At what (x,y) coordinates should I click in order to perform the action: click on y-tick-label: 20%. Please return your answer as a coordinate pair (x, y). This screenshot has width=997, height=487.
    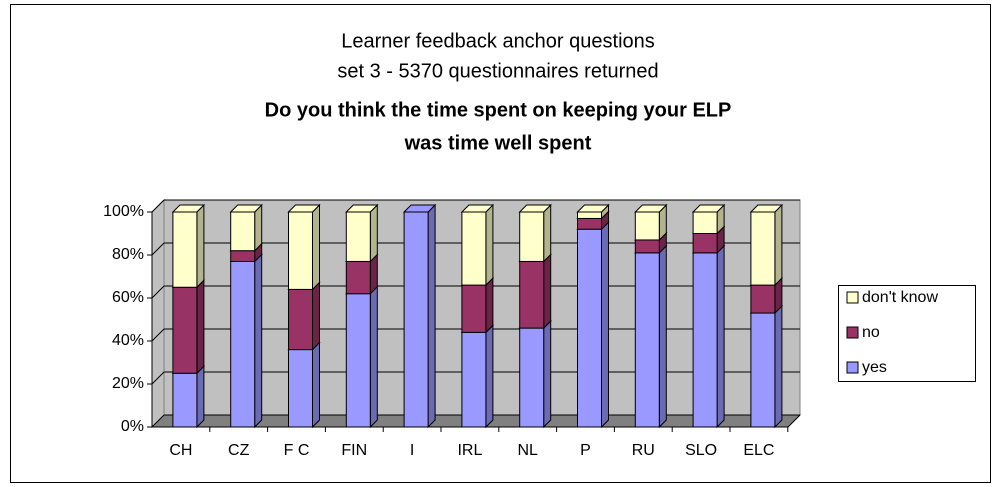
    Looking at the image, I should click on (128, 383).